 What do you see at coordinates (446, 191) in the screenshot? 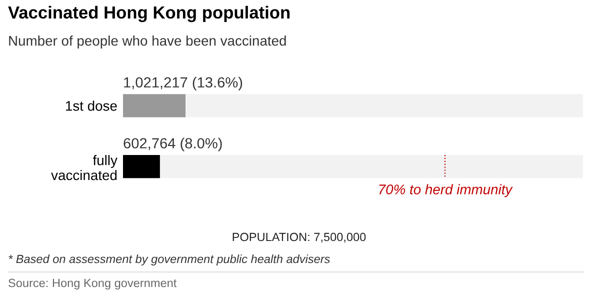
I see `ref-line-label: 70% to herd immunity` at bounding box center [446, 191].